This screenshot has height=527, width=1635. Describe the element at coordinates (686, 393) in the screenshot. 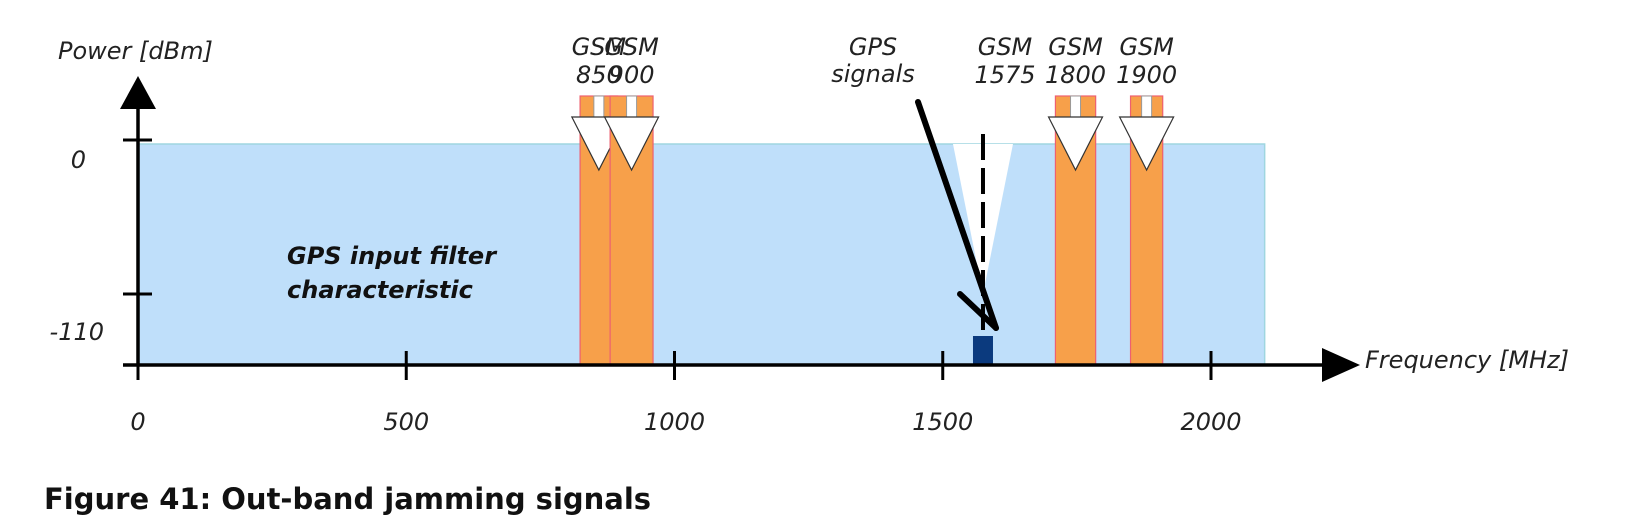

I see `x-ticks: 0 500 1000 1500 2000` at that location.